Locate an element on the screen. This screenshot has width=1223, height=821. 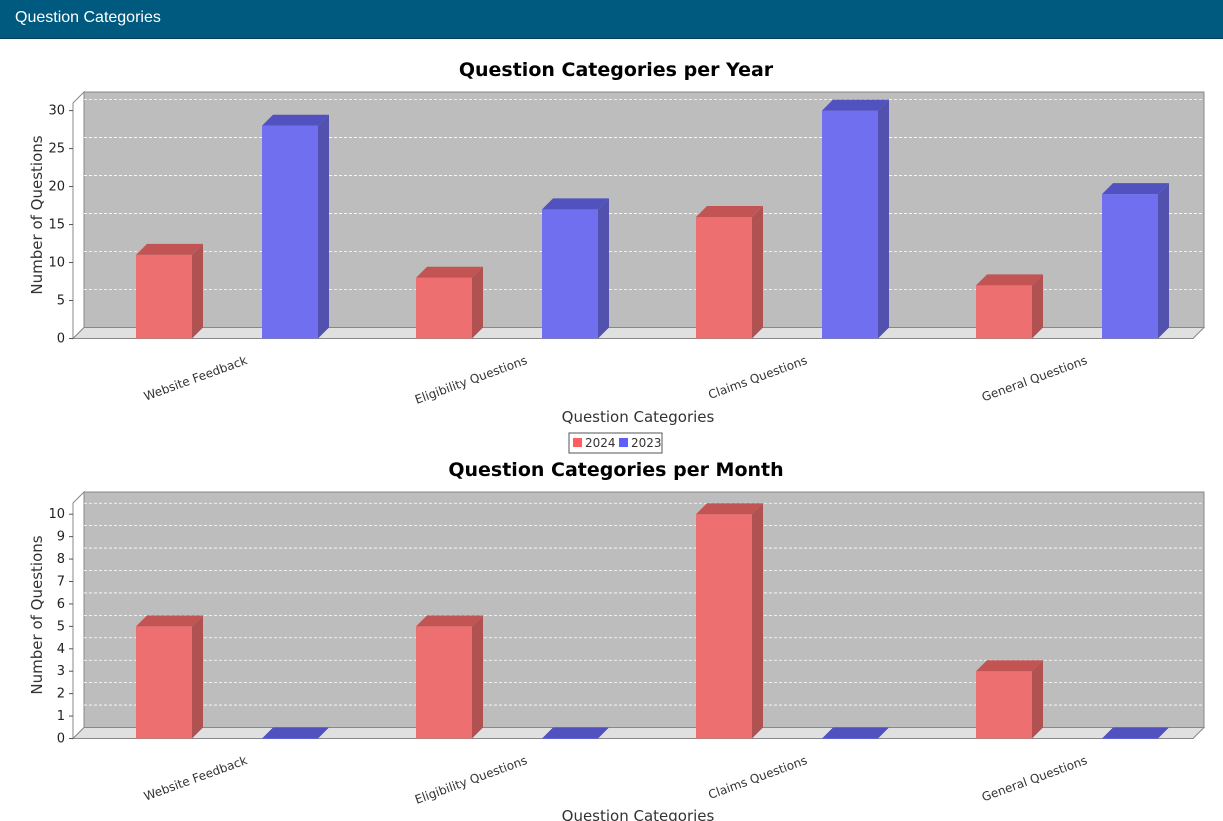
category-label: General Questions is located at coordinates (1034, 778).